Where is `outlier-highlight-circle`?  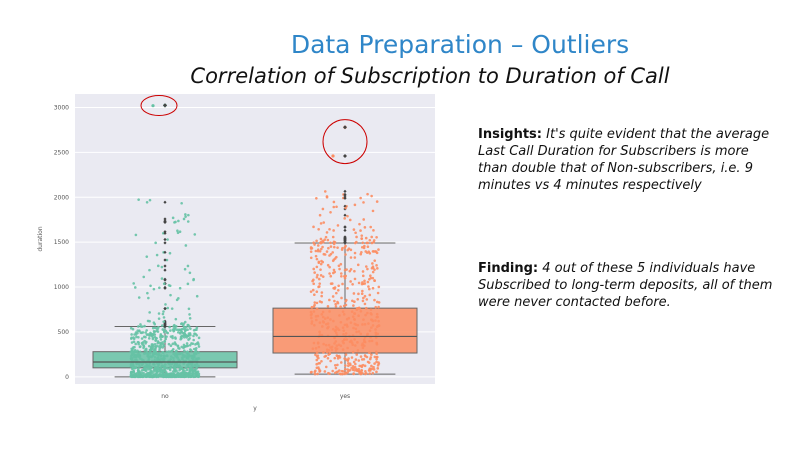 outlier-highlight-circle is located at coordinates (159, 105).